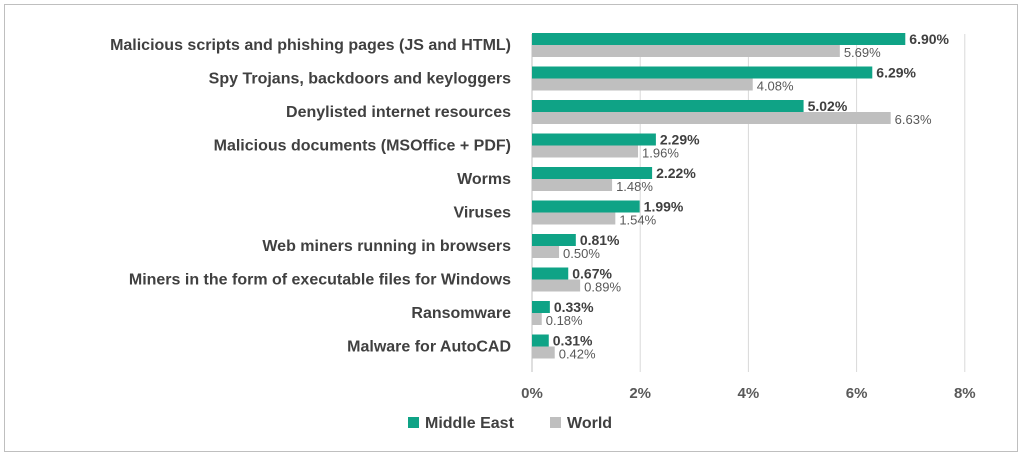 This screenshot has width=1024, height=456. I want to click on data-label-world: 0.89%, so click(602, 287).